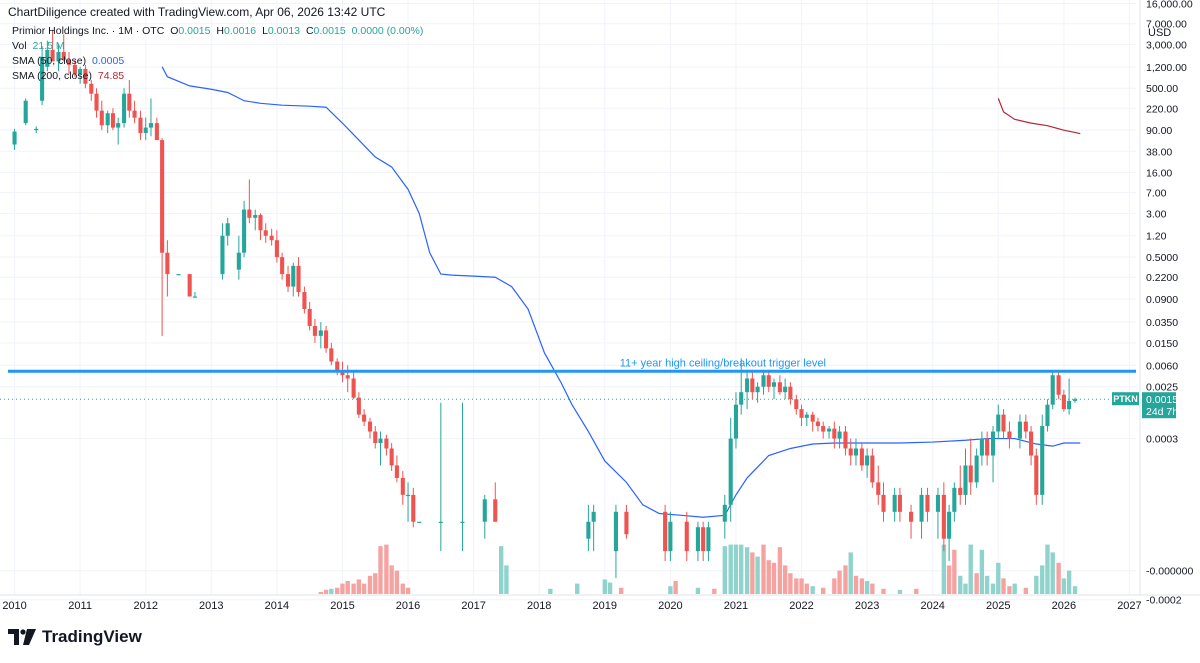 This screenshot has height=663, width=1200. Describe the element at coordinates (217, 46) in the screenshot. I see `legend-volume-row: Vol 21.5 M` at that location.